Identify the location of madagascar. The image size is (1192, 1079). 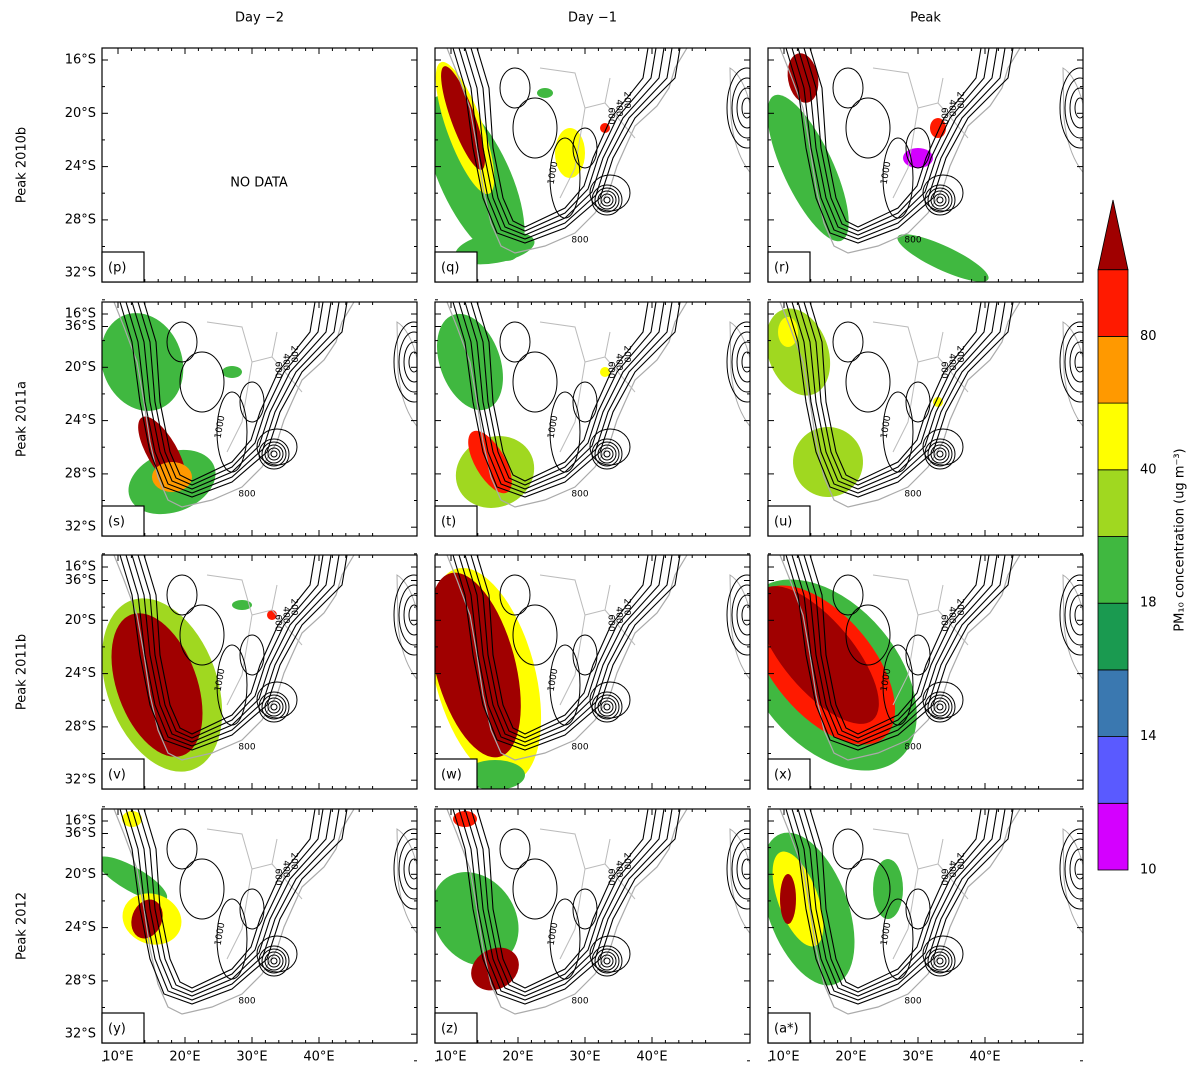
(739, 374).